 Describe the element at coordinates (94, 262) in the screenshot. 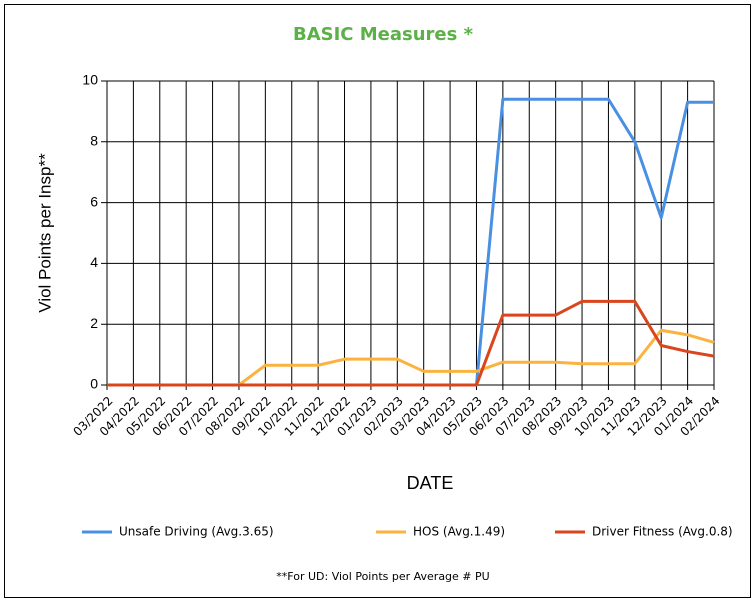

I see `y-tick-label: 4` at that location.